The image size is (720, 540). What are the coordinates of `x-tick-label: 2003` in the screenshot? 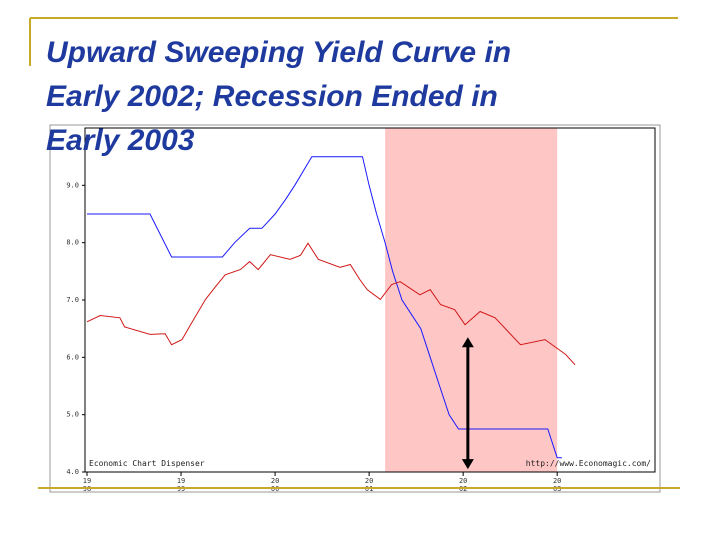 It's located at (557, 485).